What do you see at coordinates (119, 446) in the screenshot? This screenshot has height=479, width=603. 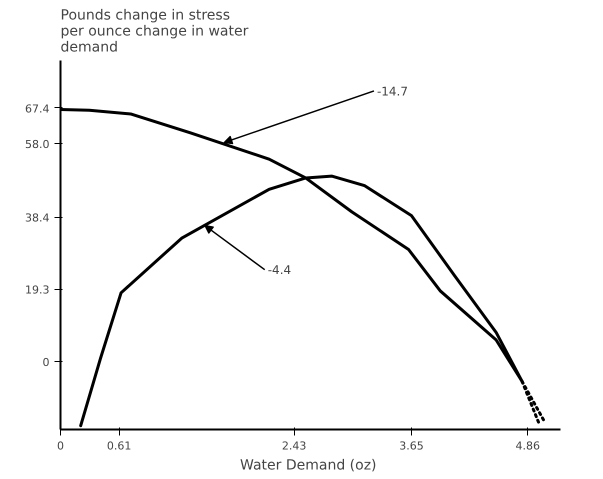 I see `x-tick-label: 0.61` at bounding box center [119, 446].